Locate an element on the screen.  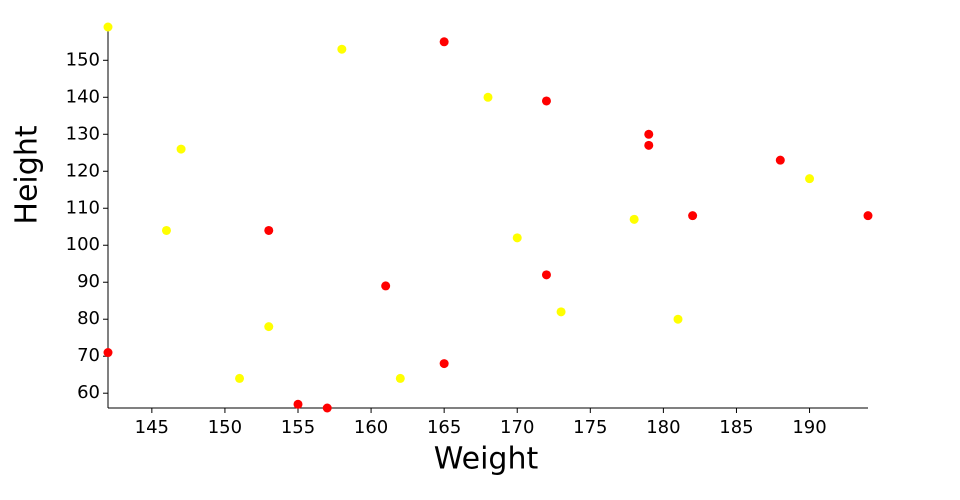
y-tick-label: 110 is located at coordinates (83, 207).